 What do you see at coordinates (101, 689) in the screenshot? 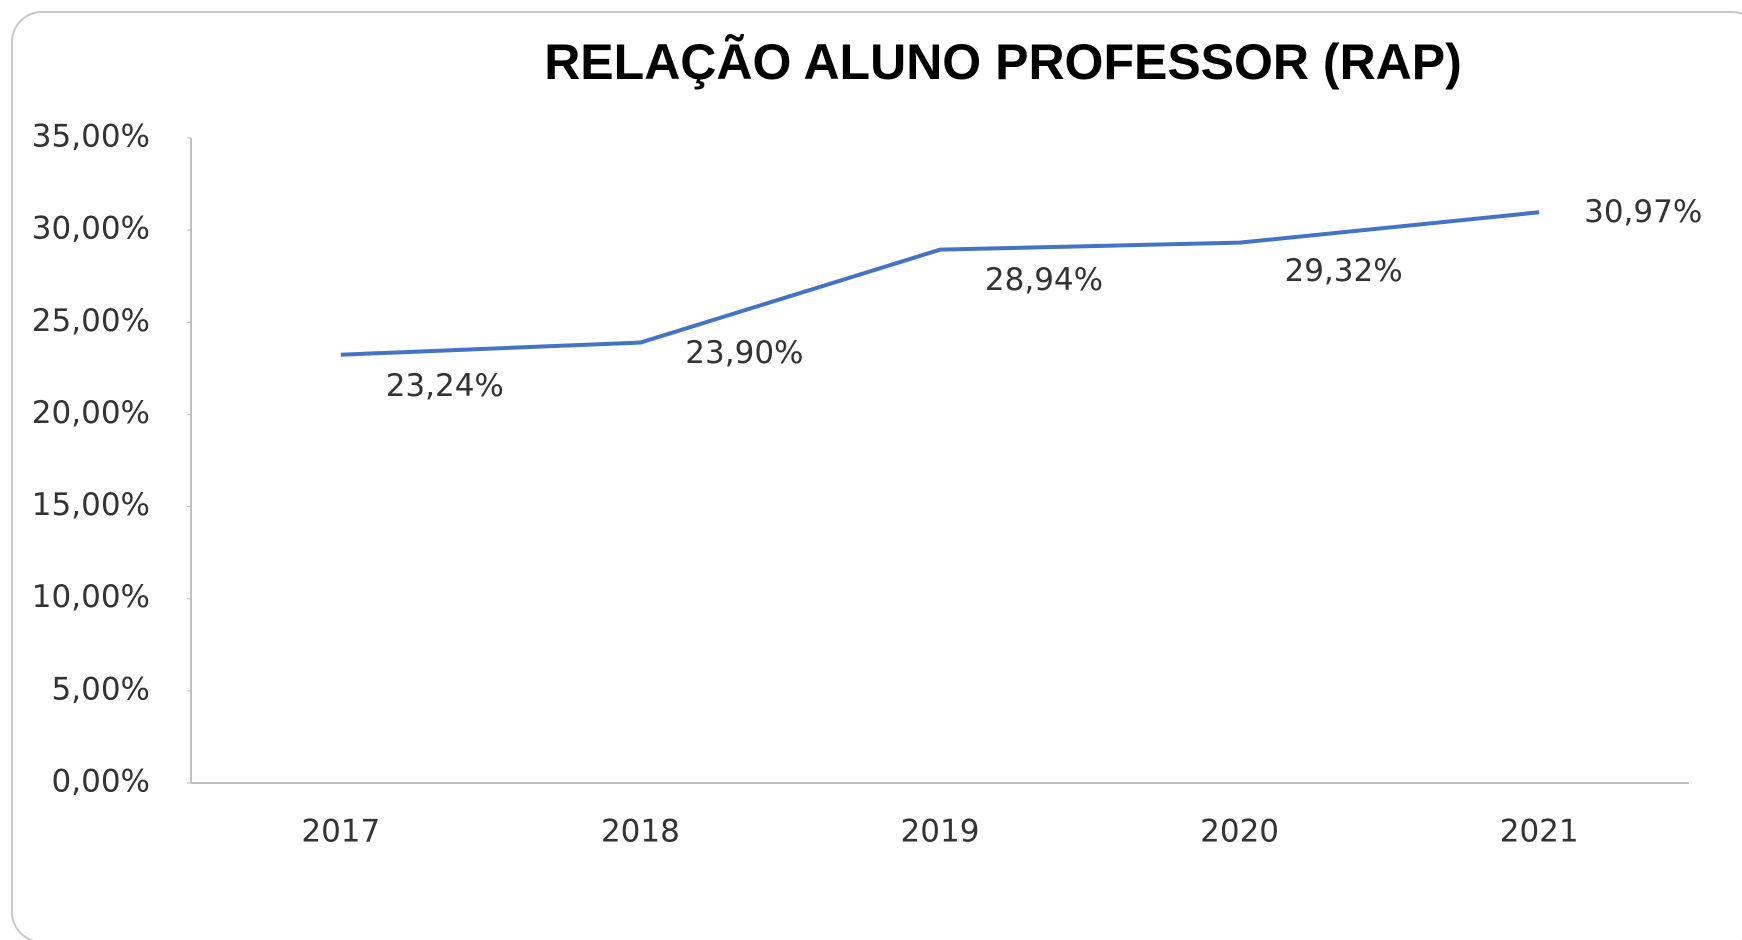
I see `y-tick-label: 5,00%` at bounding box center [101, 689].